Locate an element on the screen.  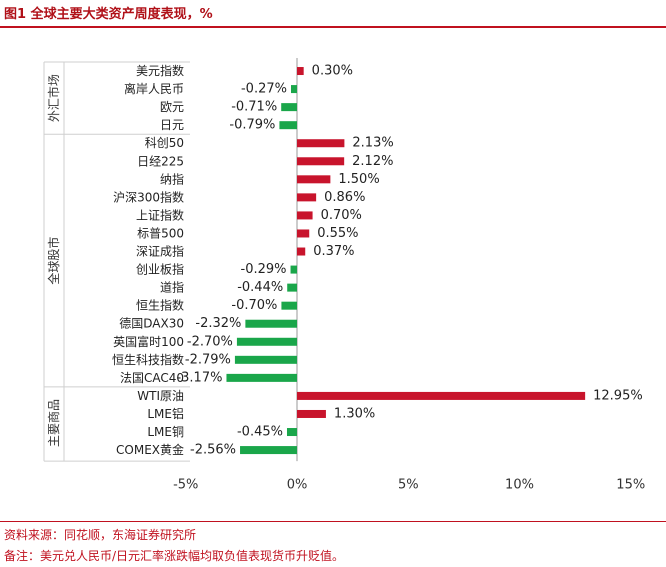
source-note: 资料来源：同花顺，东海证券研究所 is located at coordinates (100, 535).